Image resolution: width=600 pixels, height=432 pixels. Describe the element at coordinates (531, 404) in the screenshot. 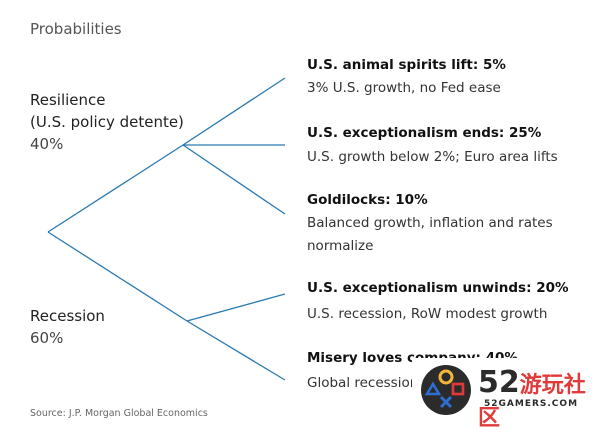

I see `watermark-domain: 52GAMERS.COM` at that location.